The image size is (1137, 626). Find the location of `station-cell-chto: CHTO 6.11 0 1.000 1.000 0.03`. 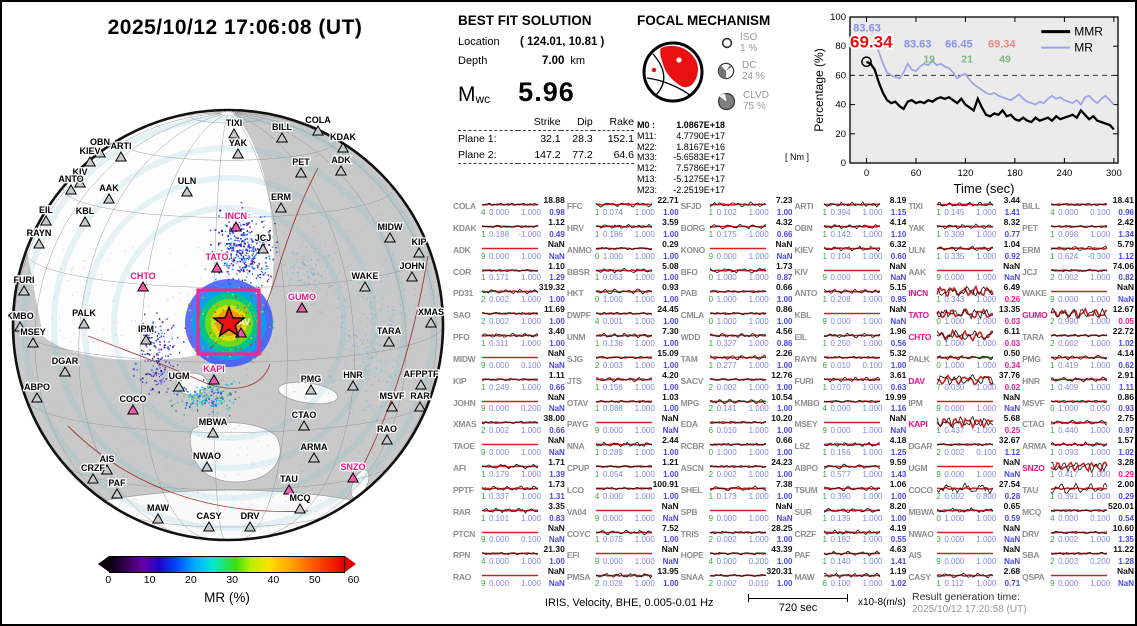

station-cell-chto: CHTO 6.11 0 1.000 1.000 0.03 is located at coordinates (964, 337).